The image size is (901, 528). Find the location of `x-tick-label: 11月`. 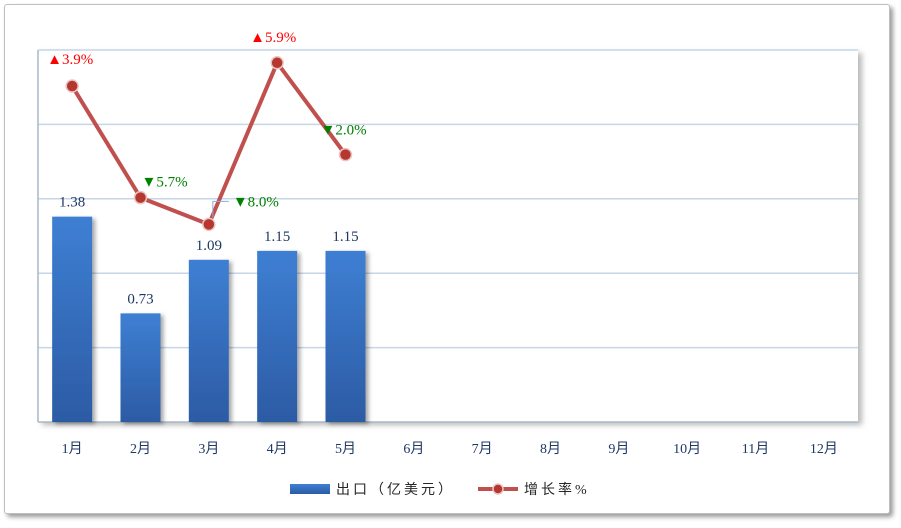

x-tick-label: 11月 is located at coordinates (755, 449).